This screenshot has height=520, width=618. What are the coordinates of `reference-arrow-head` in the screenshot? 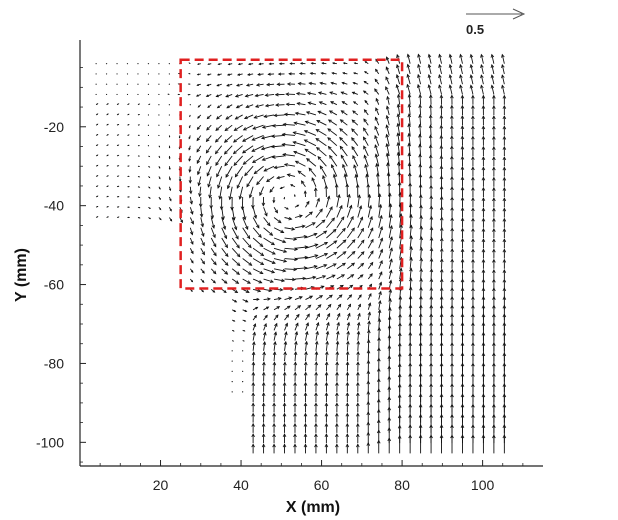 It's located at (519, 14).